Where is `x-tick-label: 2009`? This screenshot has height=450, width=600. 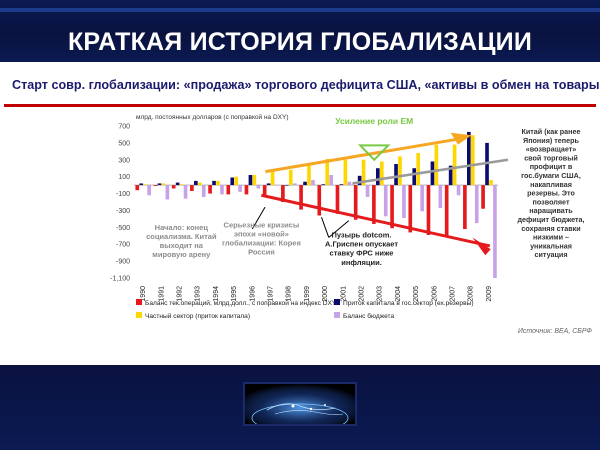
x-tick-label: 2009 is located at coordinates (489, 294).